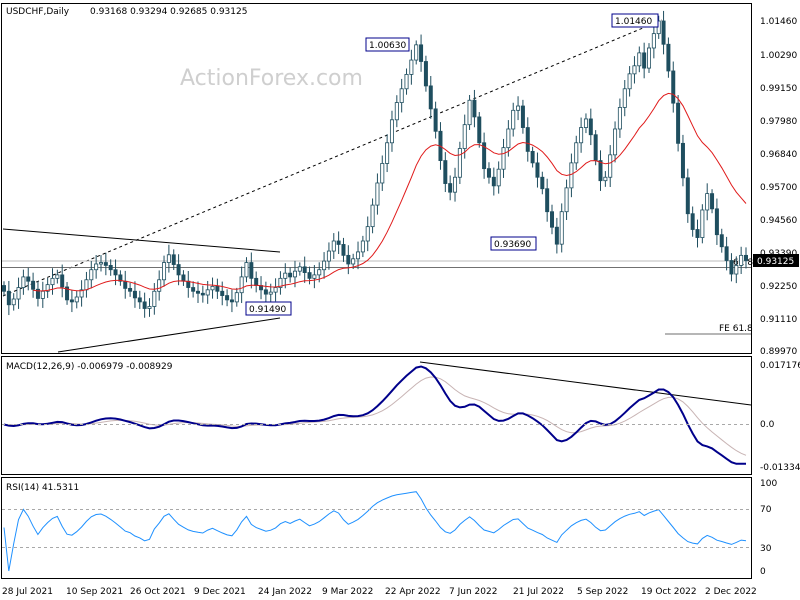 The width and height of the screenshot is (800, 600). I want to click on svg-text: 1.00630, so click(387, 46).